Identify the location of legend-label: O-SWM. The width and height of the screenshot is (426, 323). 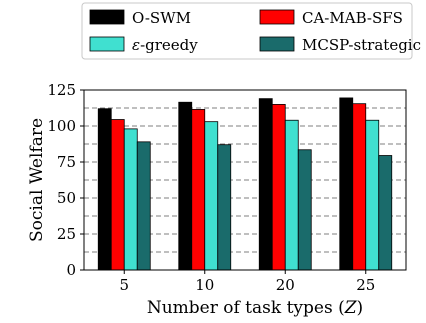
(161, 18).